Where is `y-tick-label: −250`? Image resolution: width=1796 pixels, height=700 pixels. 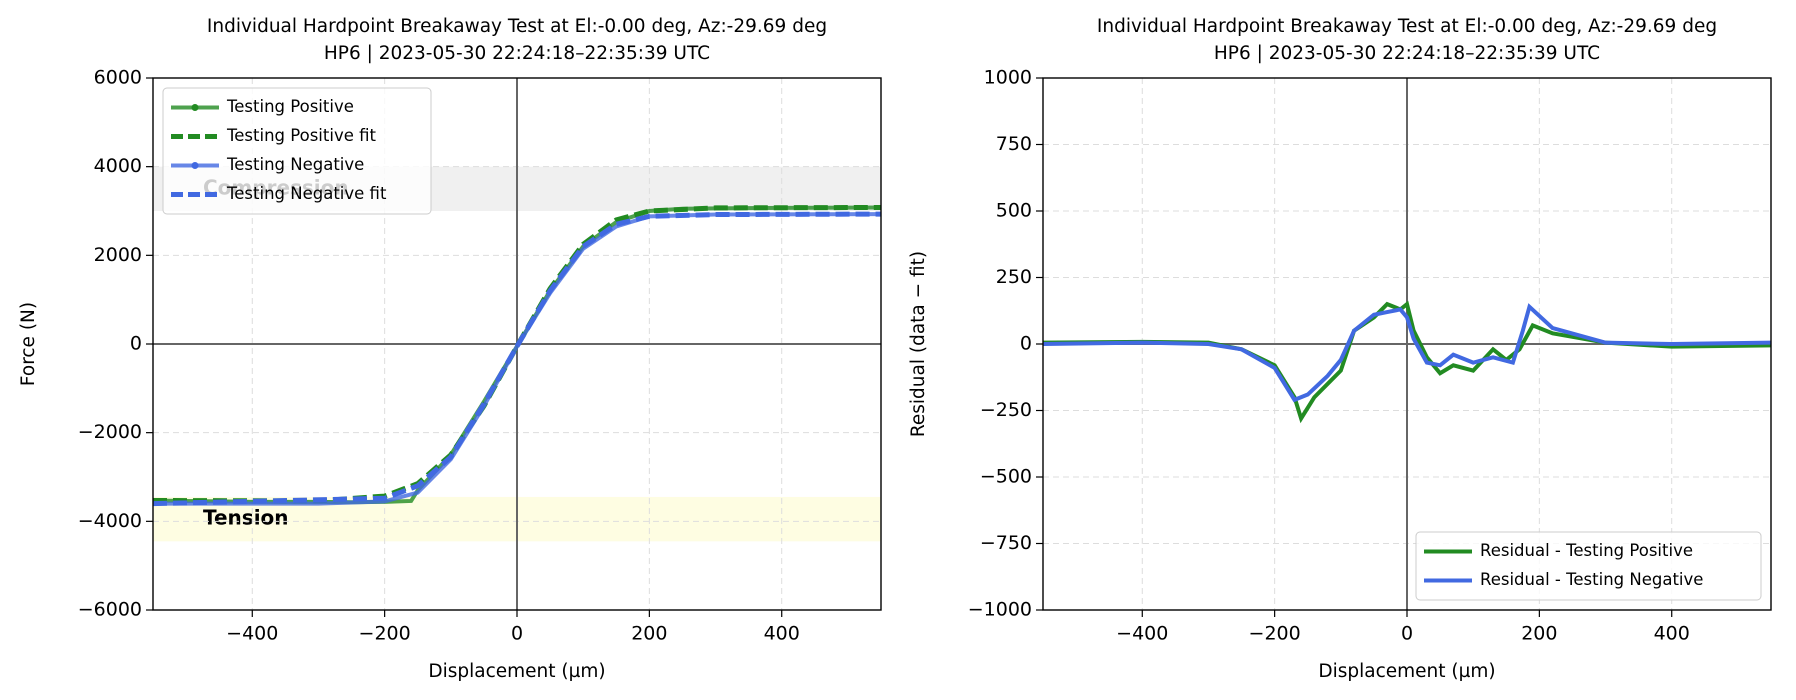
y-tick-label: −250 is located at coordinates (1006, 410).